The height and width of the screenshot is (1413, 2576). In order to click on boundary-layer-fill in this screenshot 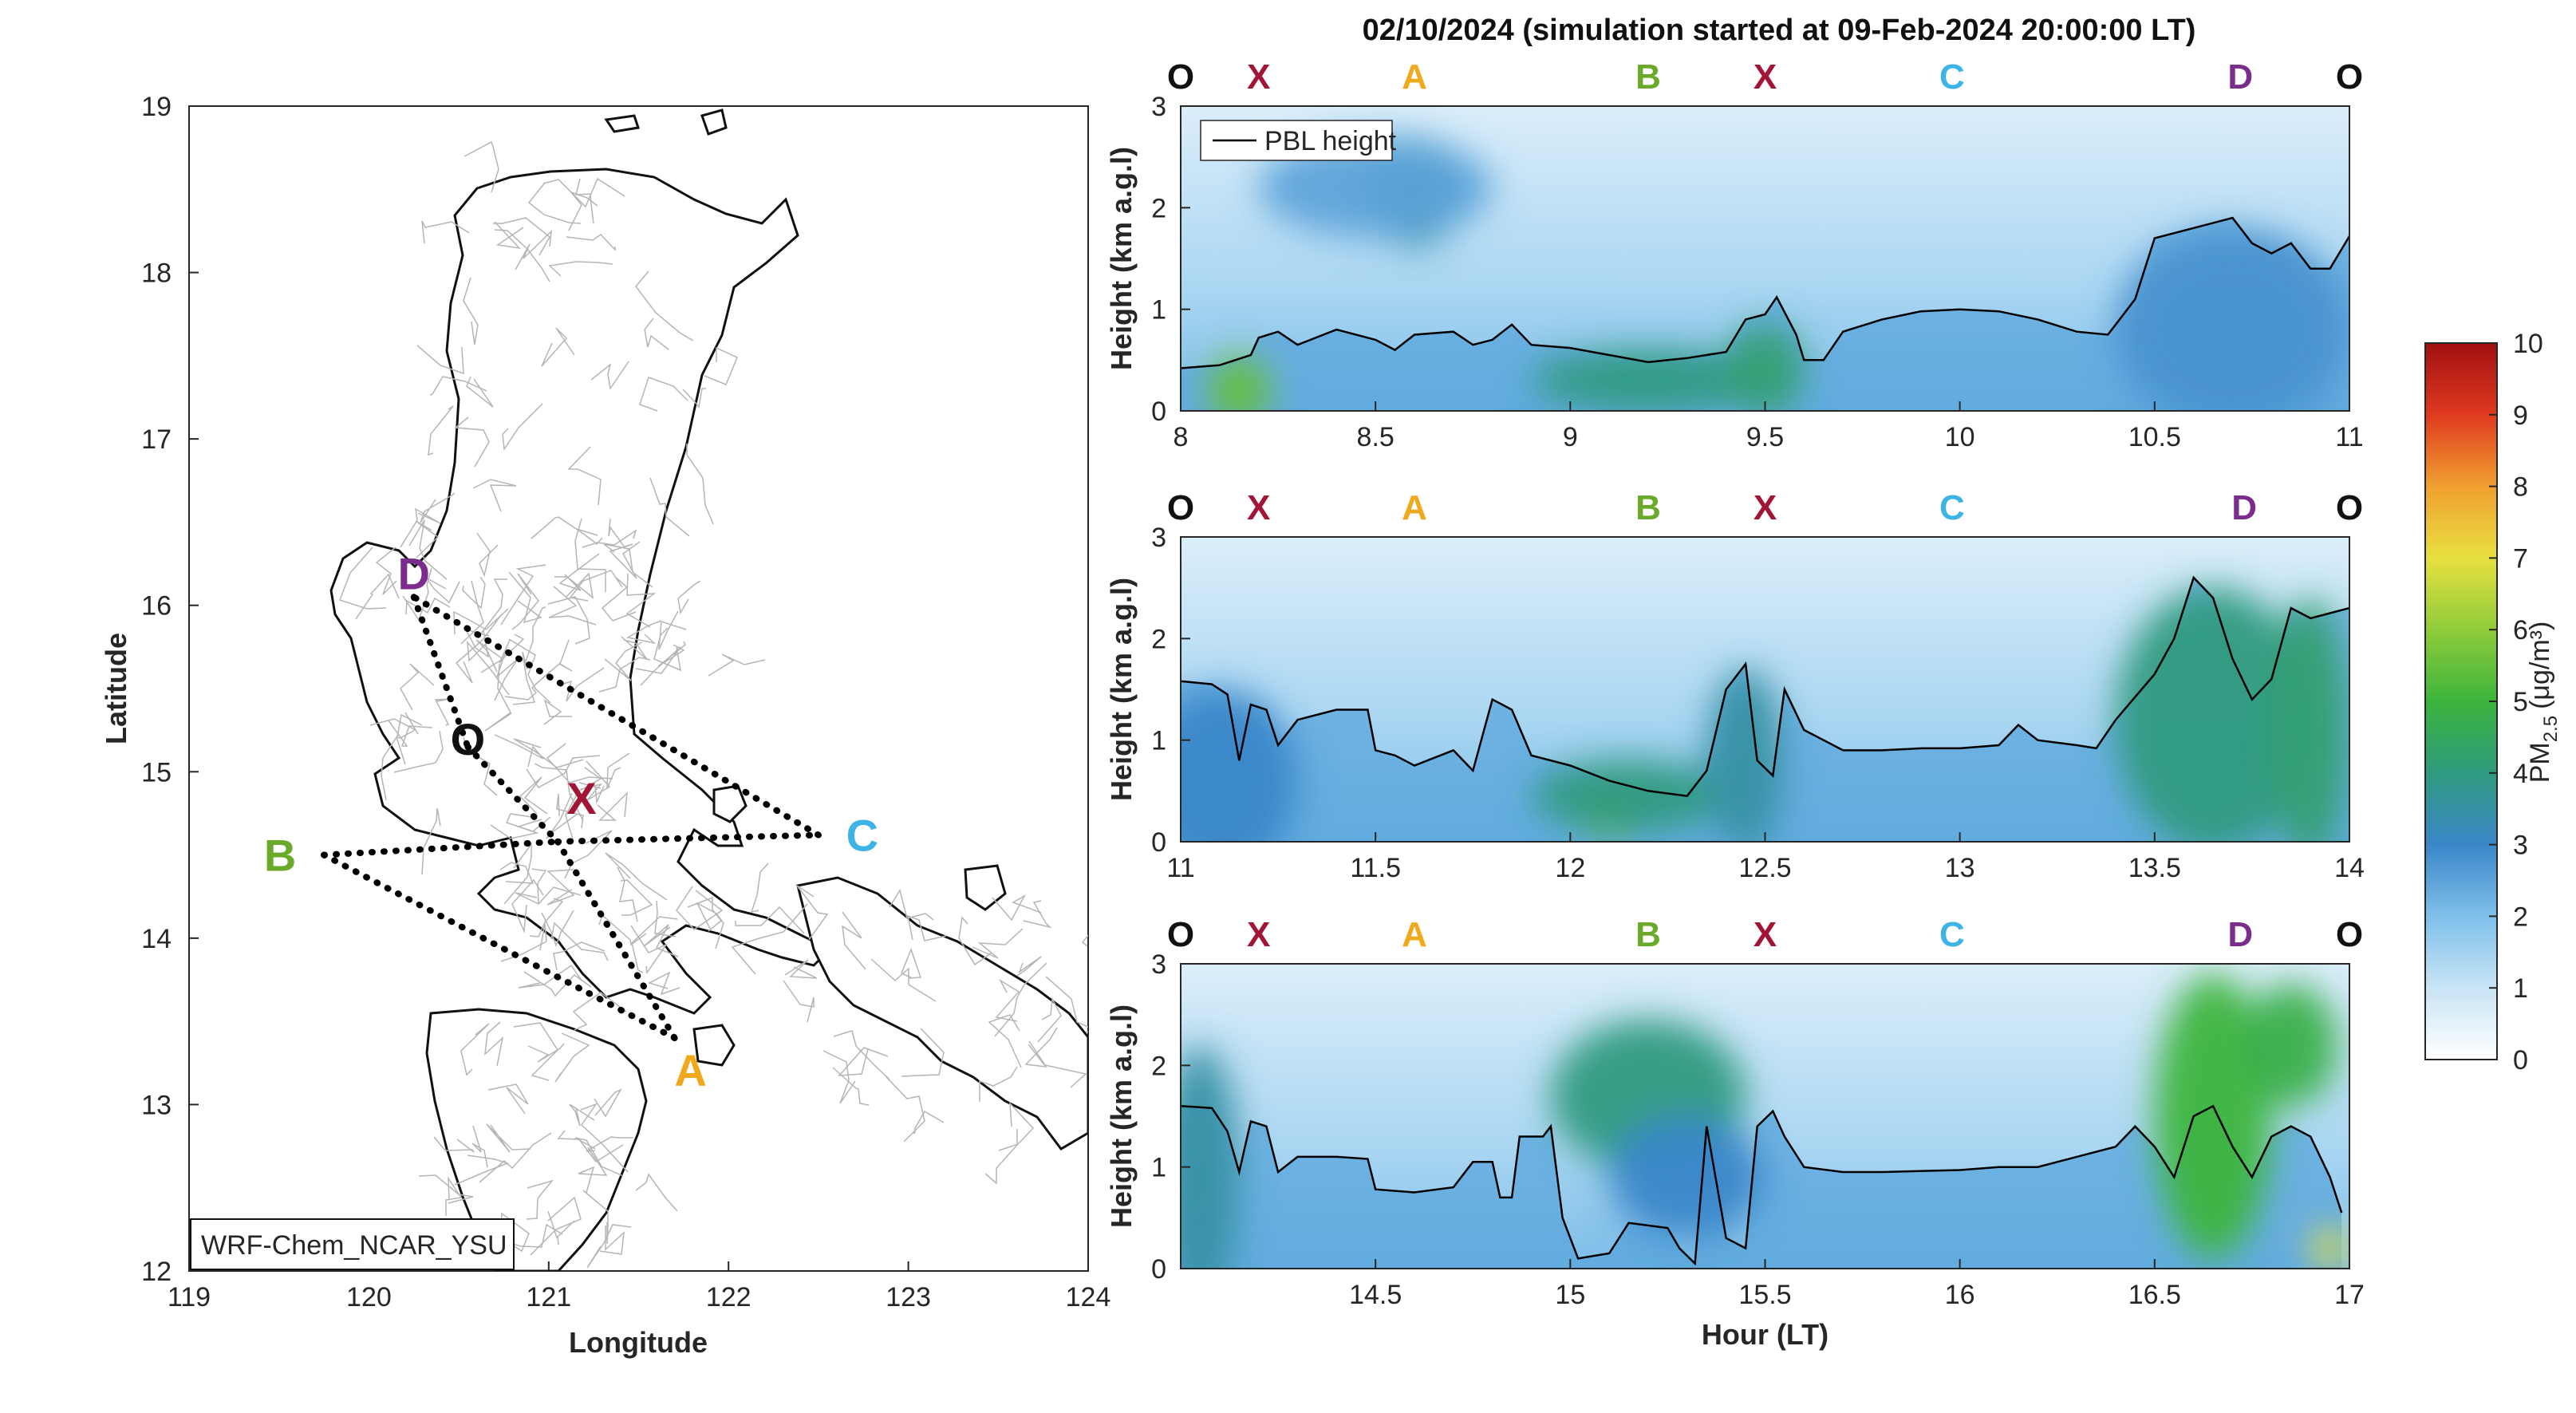, I will do `click(1765, 709)`.